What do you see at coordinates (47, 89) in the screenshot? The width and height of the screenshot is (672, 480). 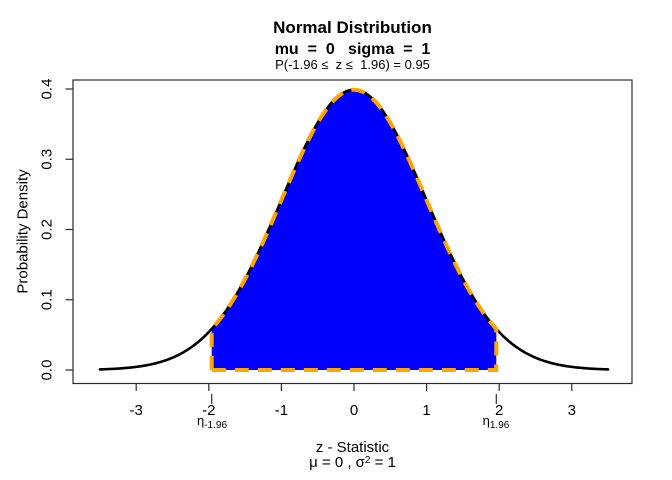 I see `y-tick-label: 0.4` at bounding box center [47, 89].